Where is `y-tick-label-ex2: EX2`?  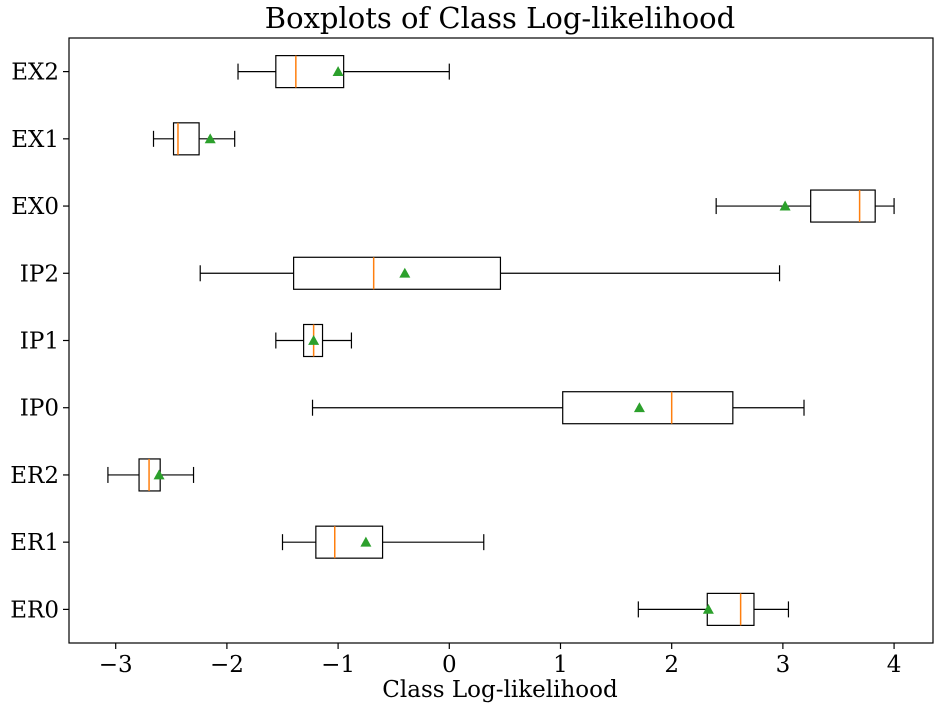 y-tick-label-ex2: EX2 is located at coordinates (35, 73).